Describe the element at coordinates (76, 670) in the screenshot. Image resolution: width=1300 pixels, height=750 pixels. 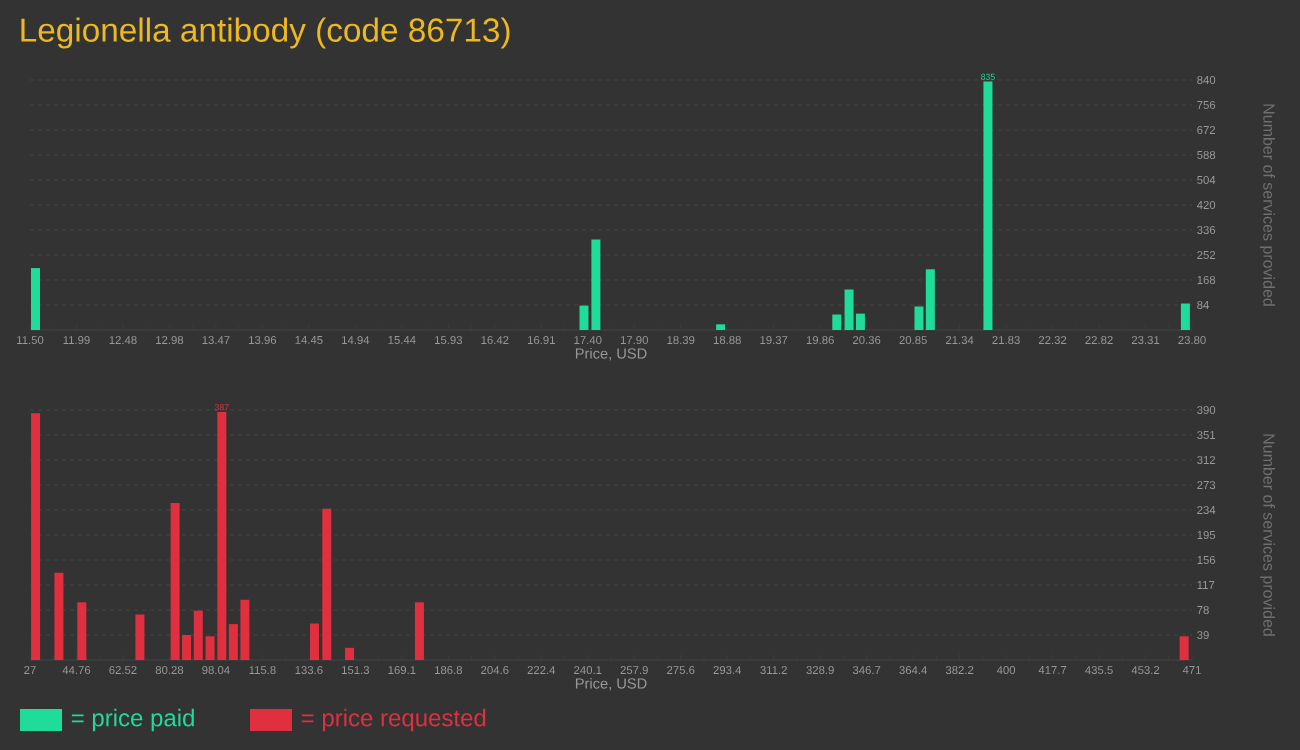
I see `x-tick-label: 44.76` at that location.